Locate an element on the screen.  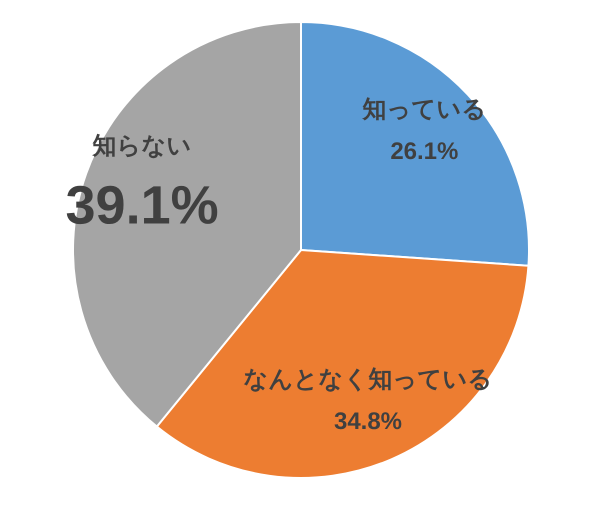
slice-label: なんとなく知っている is located at coordinates (368, 378).